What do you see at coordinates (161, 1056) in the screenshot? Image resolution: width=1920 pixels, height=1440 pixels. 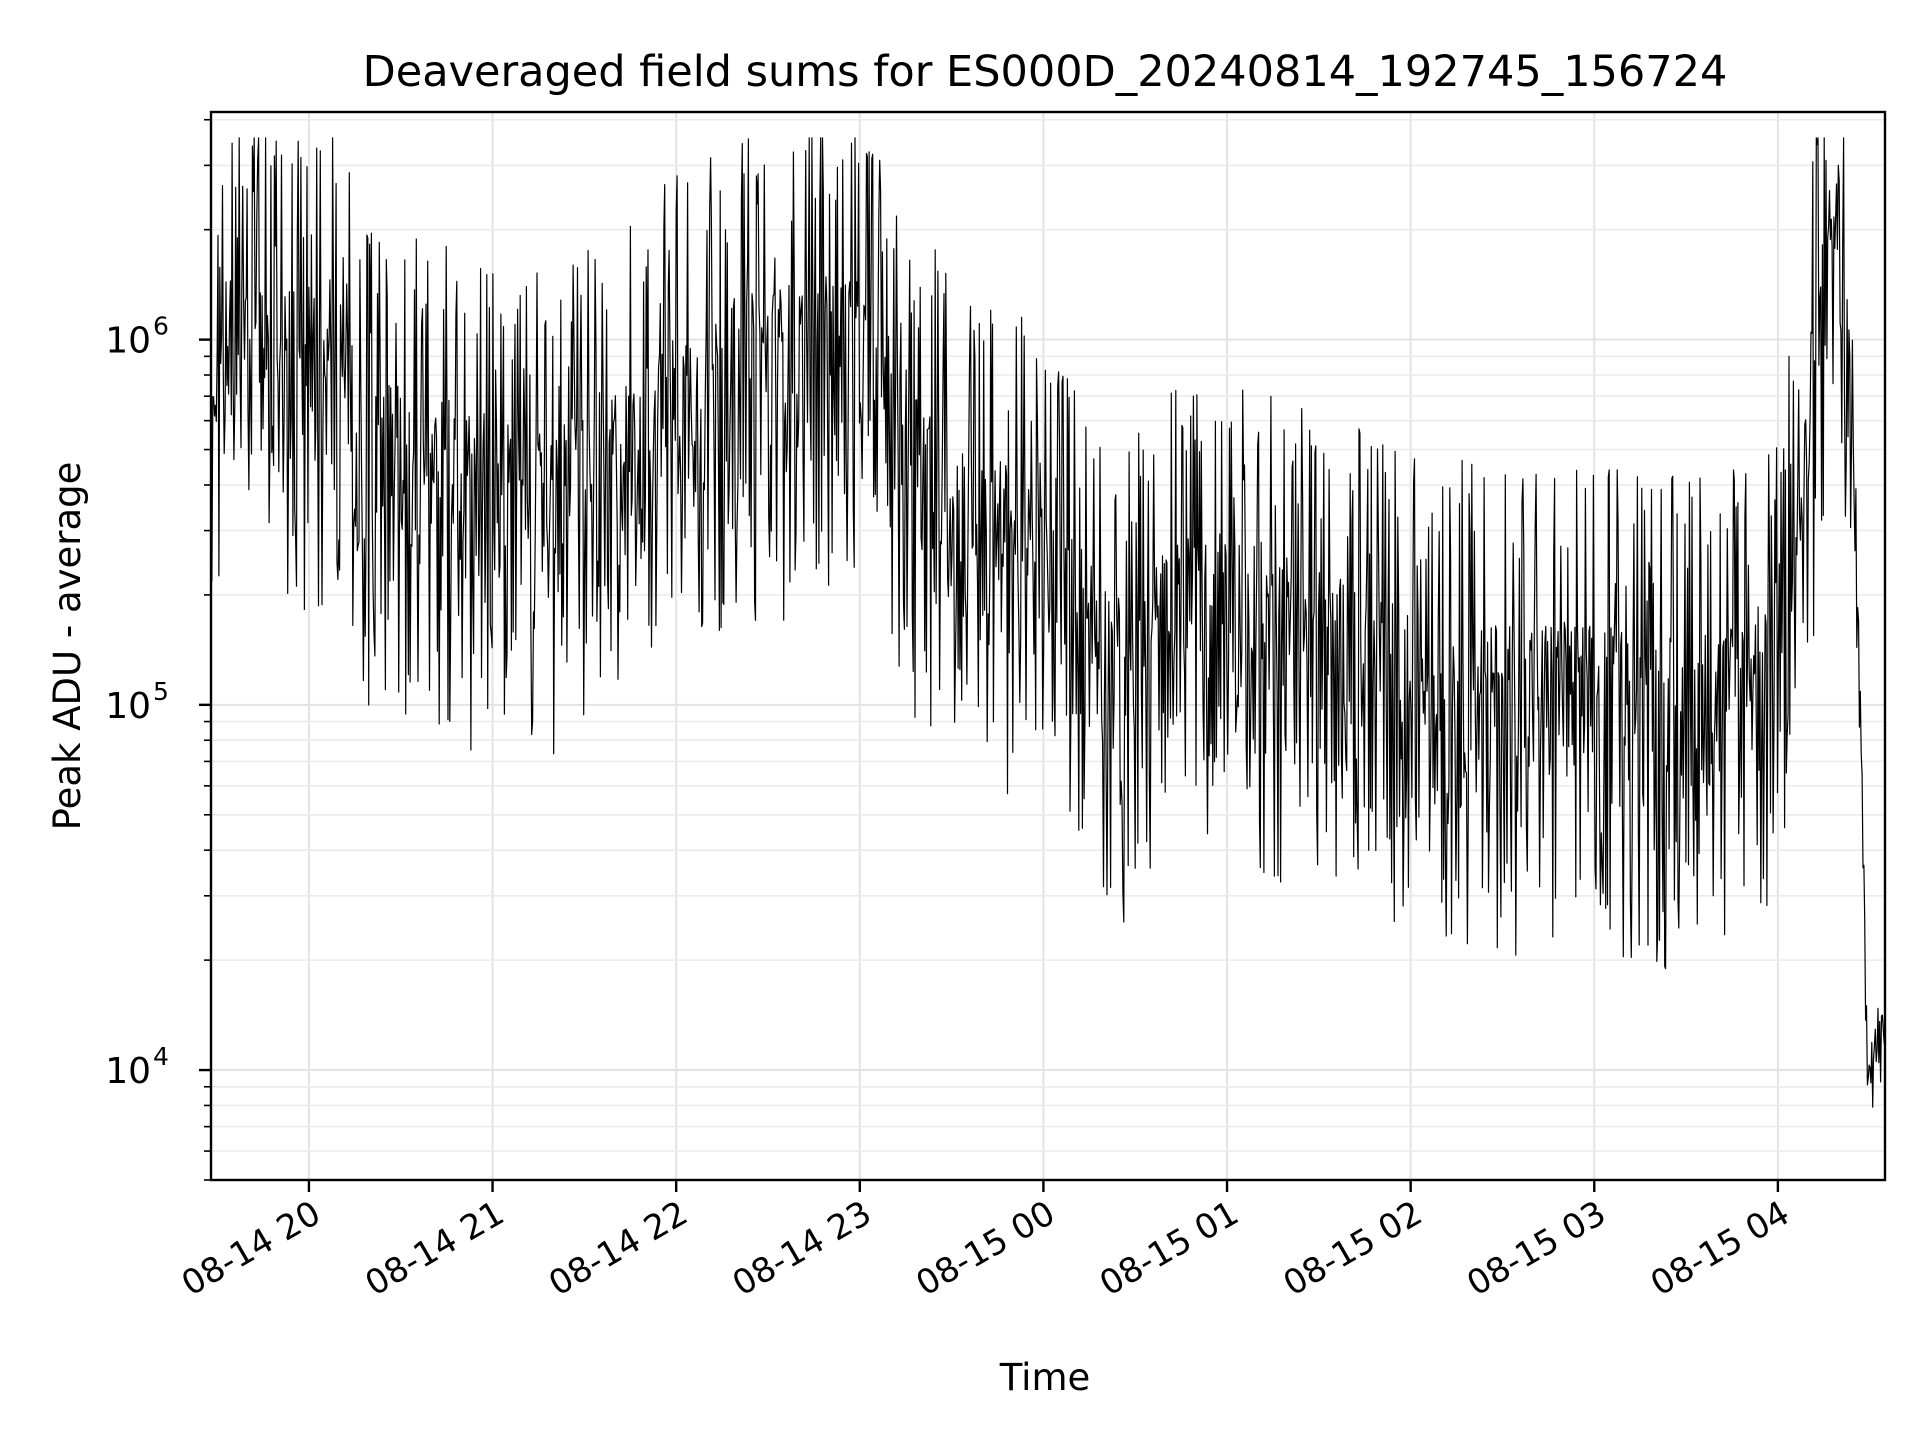 I see `y-tick-exponent: 4` at bounding box center [161, 1056].